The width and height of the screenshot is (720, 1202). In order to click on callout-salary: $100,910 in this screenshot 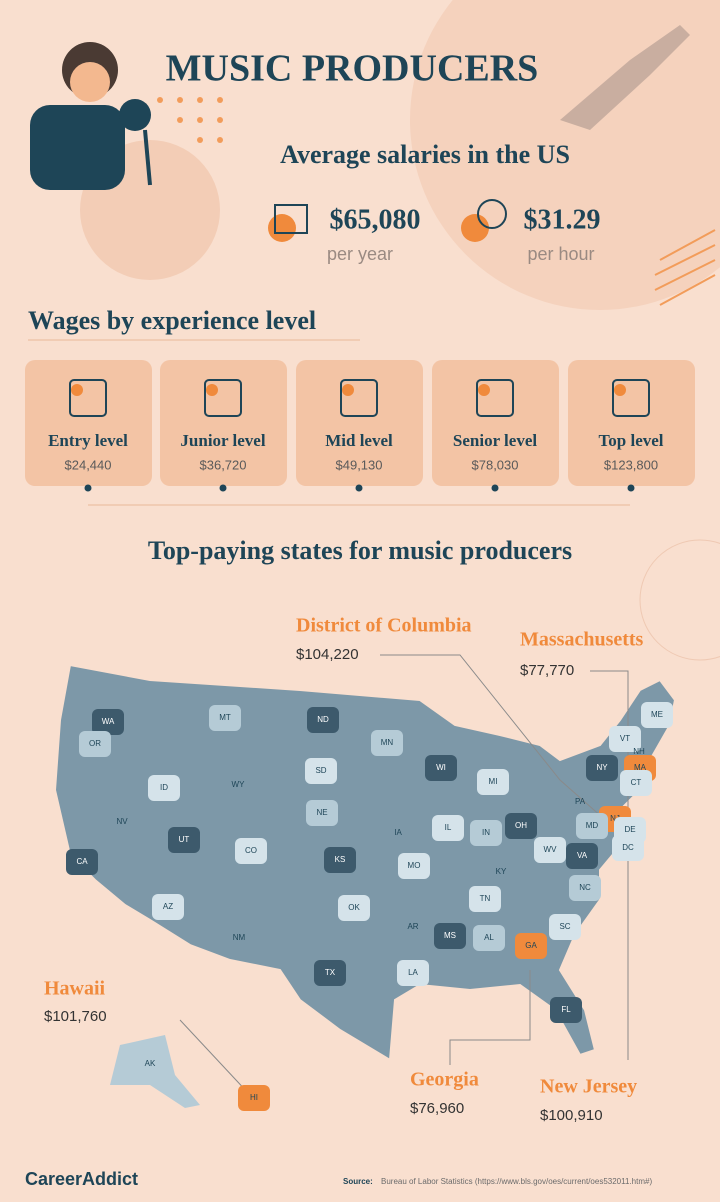, I will do `click(571, 1115)`.